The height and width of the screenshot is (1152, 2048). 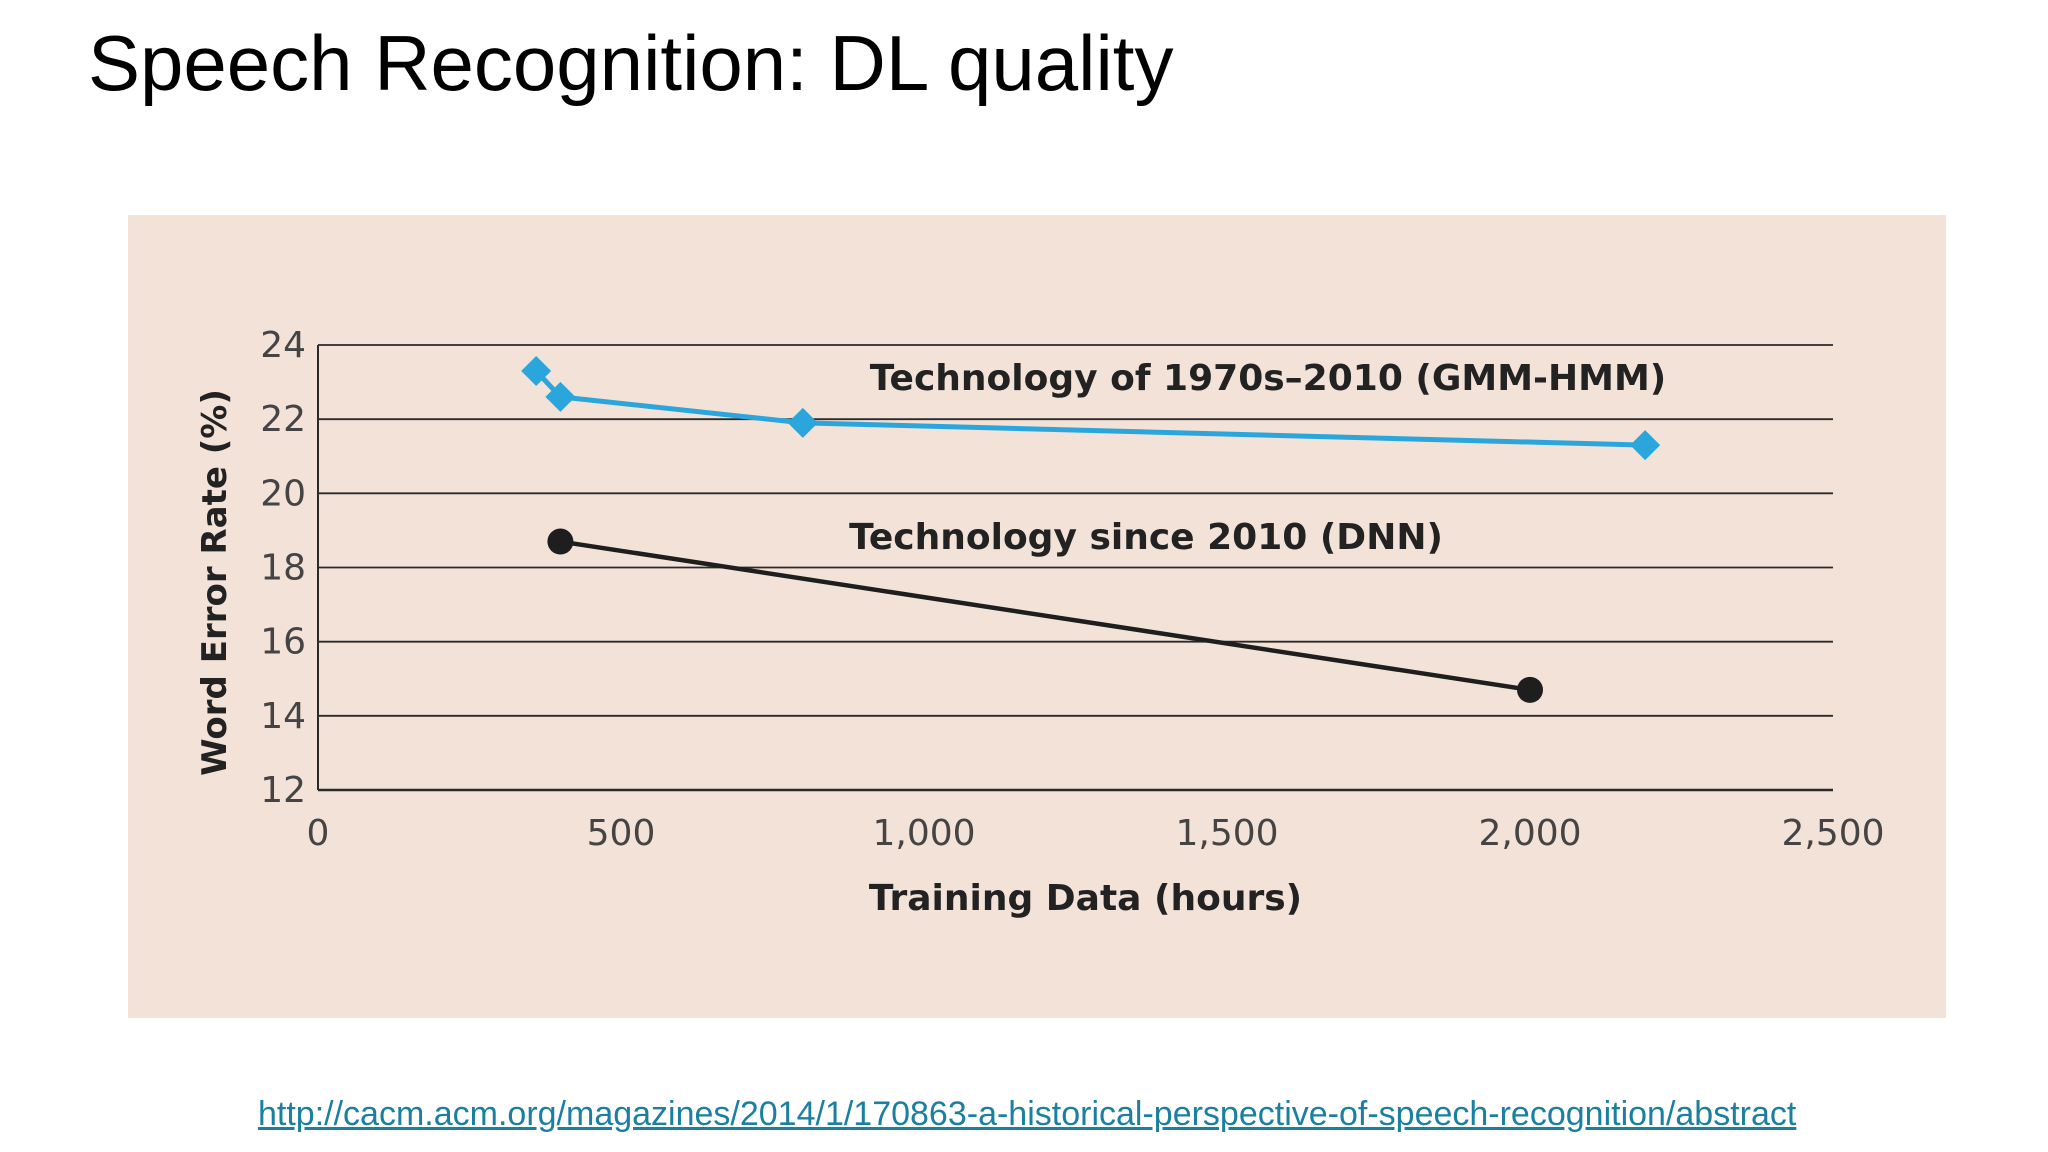 I want to click on x-tick-label: 1,500, so click(x=1226, y=833).